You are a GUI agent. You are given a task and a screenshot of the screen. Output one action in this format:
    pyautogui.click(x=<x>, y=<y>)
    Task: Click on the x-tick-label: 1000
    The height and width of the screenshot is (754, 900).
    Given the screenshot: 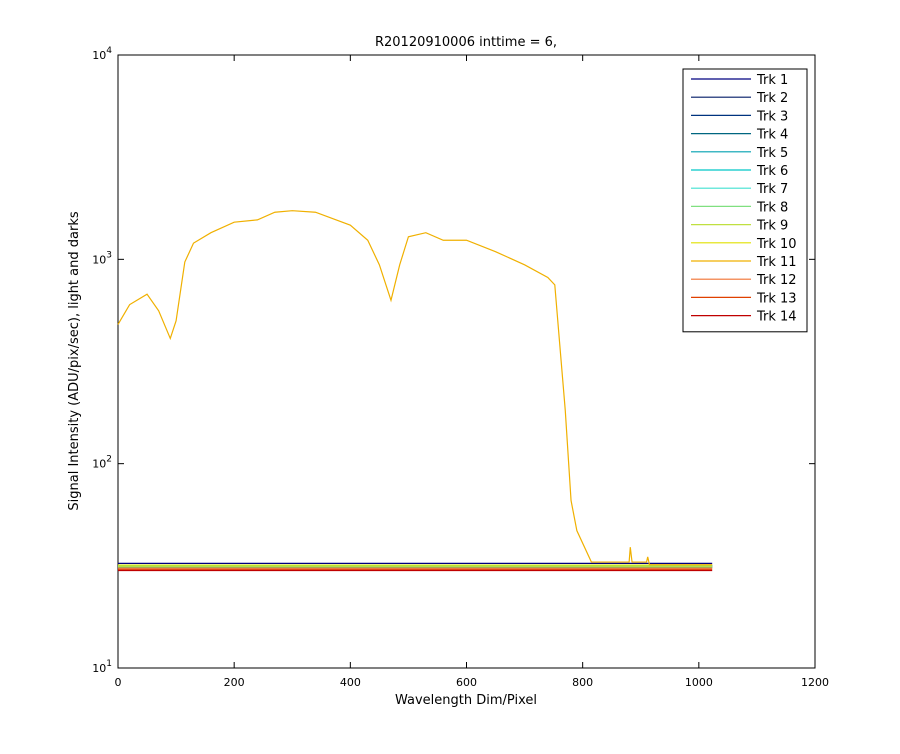 What is the action you would take?
    pyautogui.click(x=699, y=682)
    